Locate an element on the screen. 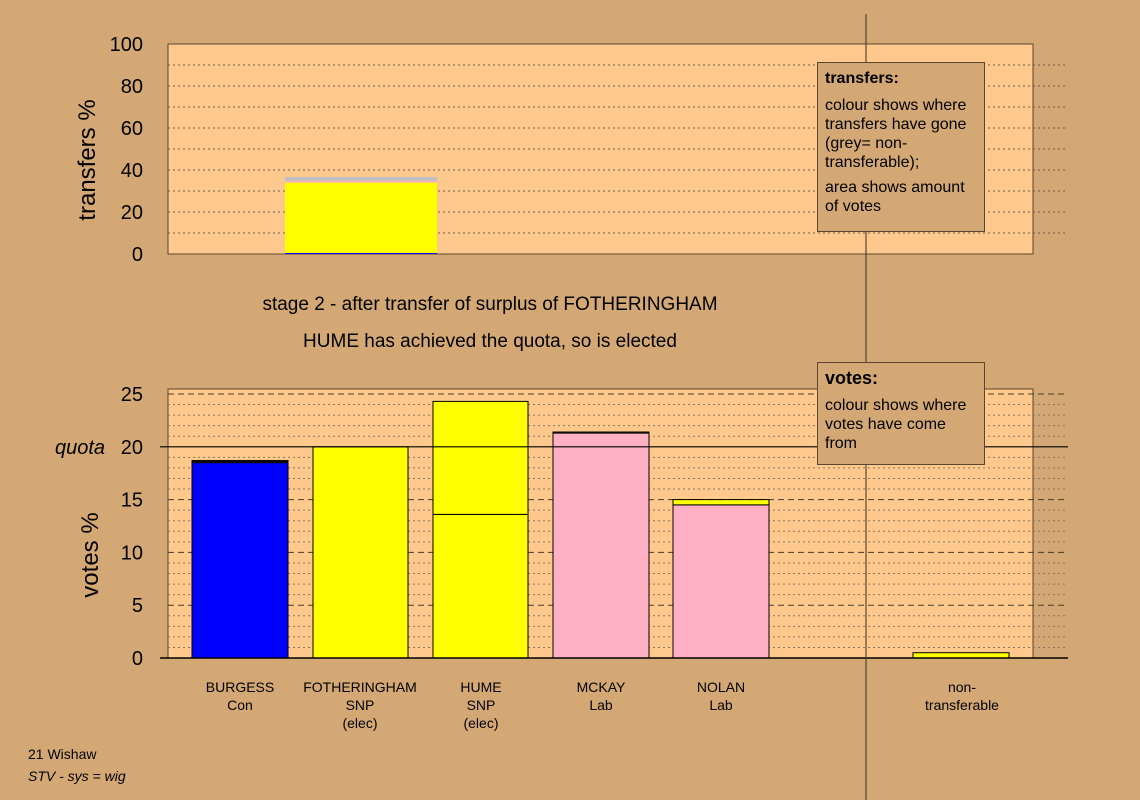 The image size is (1140, 800). candidate-name: non-transferable is located at coordinates (962, 696).